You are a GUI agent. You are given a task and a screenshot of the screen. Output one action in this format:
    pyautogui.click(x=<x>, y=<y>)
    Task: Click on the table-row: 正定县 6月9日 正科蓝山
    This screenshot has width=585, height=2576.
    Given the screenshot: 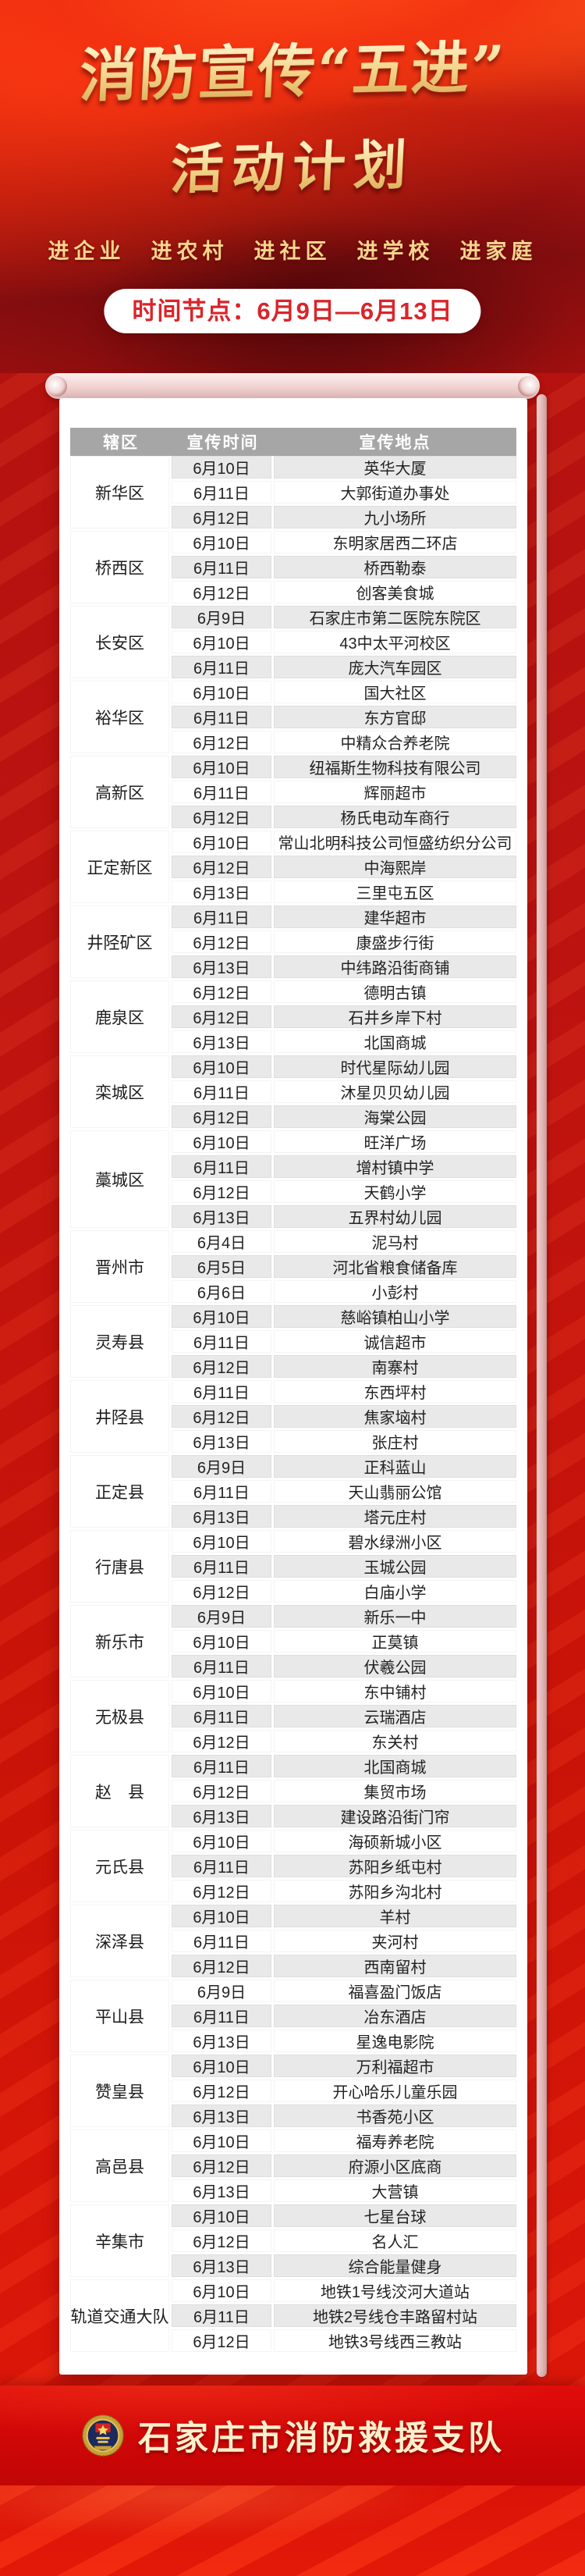 What is the action you would take?
    pyautogui.click(x=293, y=1492)
    